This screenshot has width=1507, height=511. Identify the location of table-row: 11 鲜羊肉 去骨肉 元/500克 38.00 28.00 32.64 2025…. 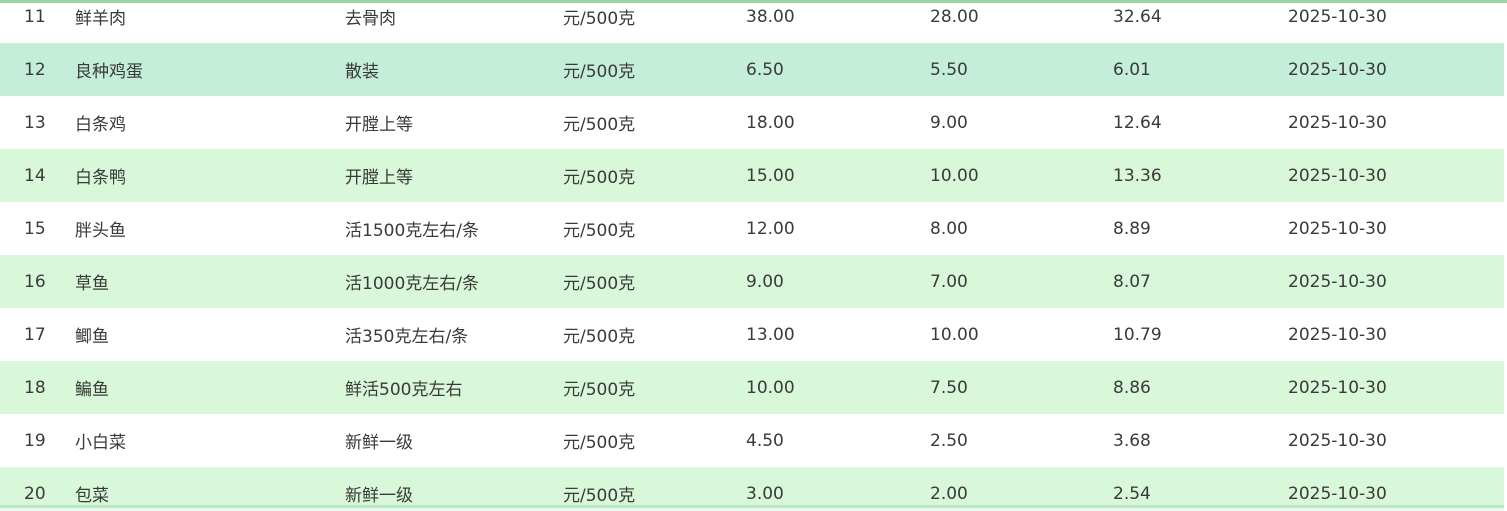
(752, 21).